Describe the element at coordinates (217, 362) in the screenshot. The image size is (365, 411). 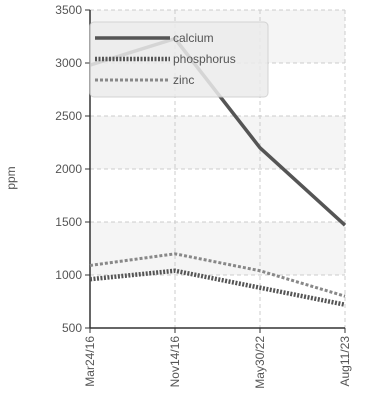
I see `x-tick-labels: Mar24/16 Nov14/16 May30/22 Aug11/23` at that location.